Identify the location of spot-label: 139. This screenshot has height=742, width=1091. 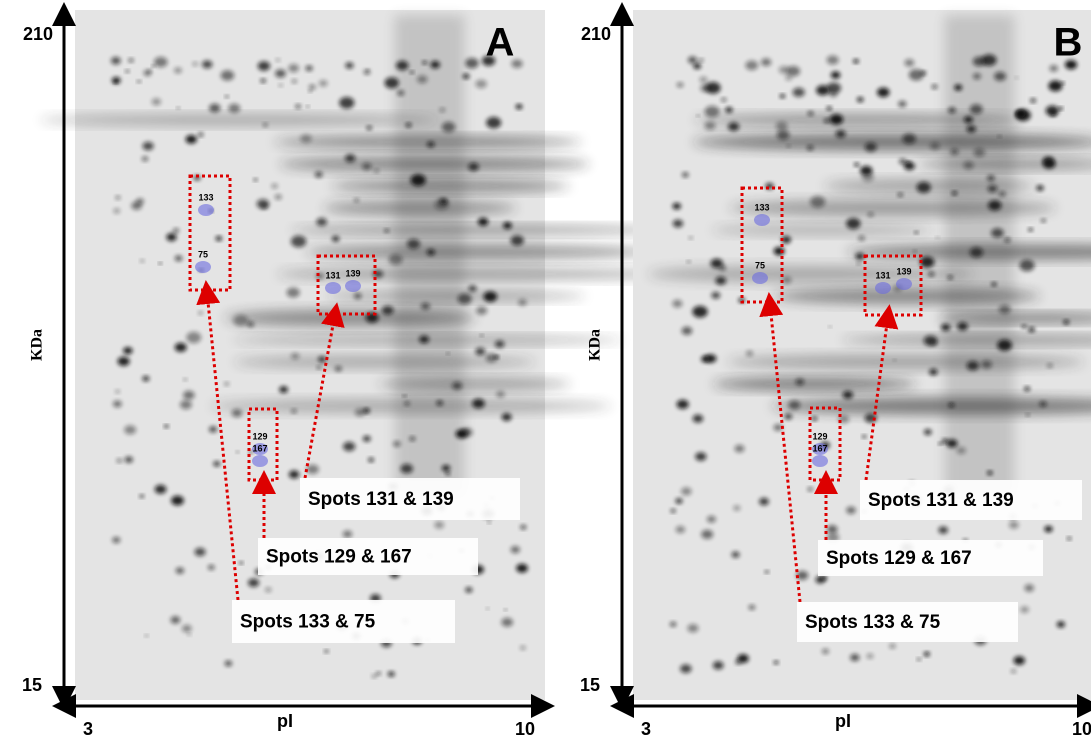
(903, 271).